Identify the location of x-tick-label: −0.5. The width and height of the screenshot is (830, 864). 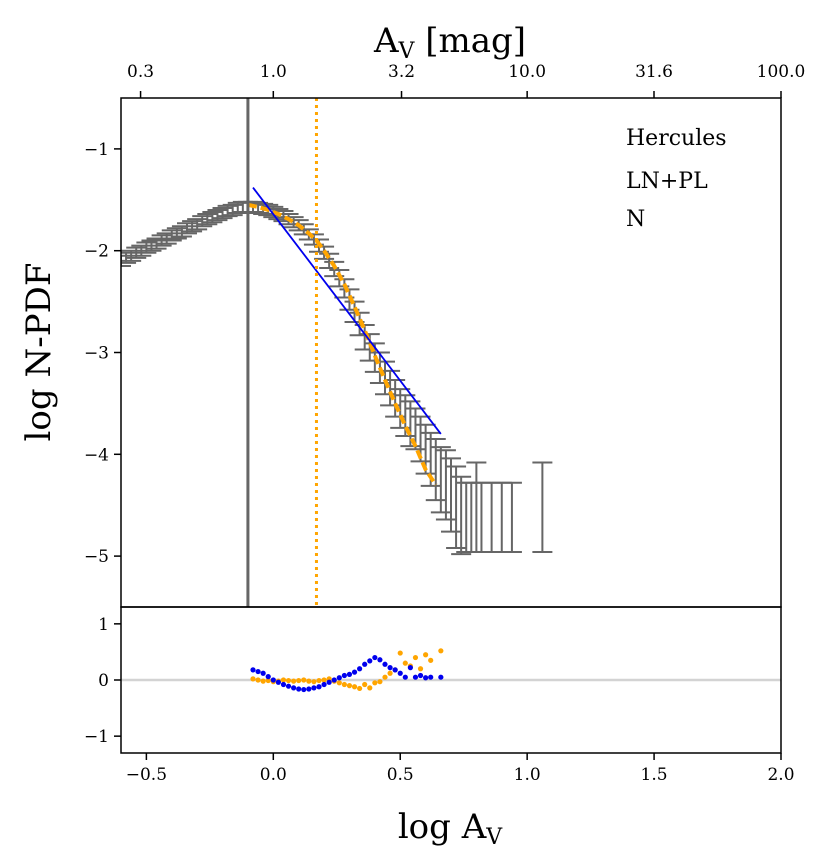
(146, 775).